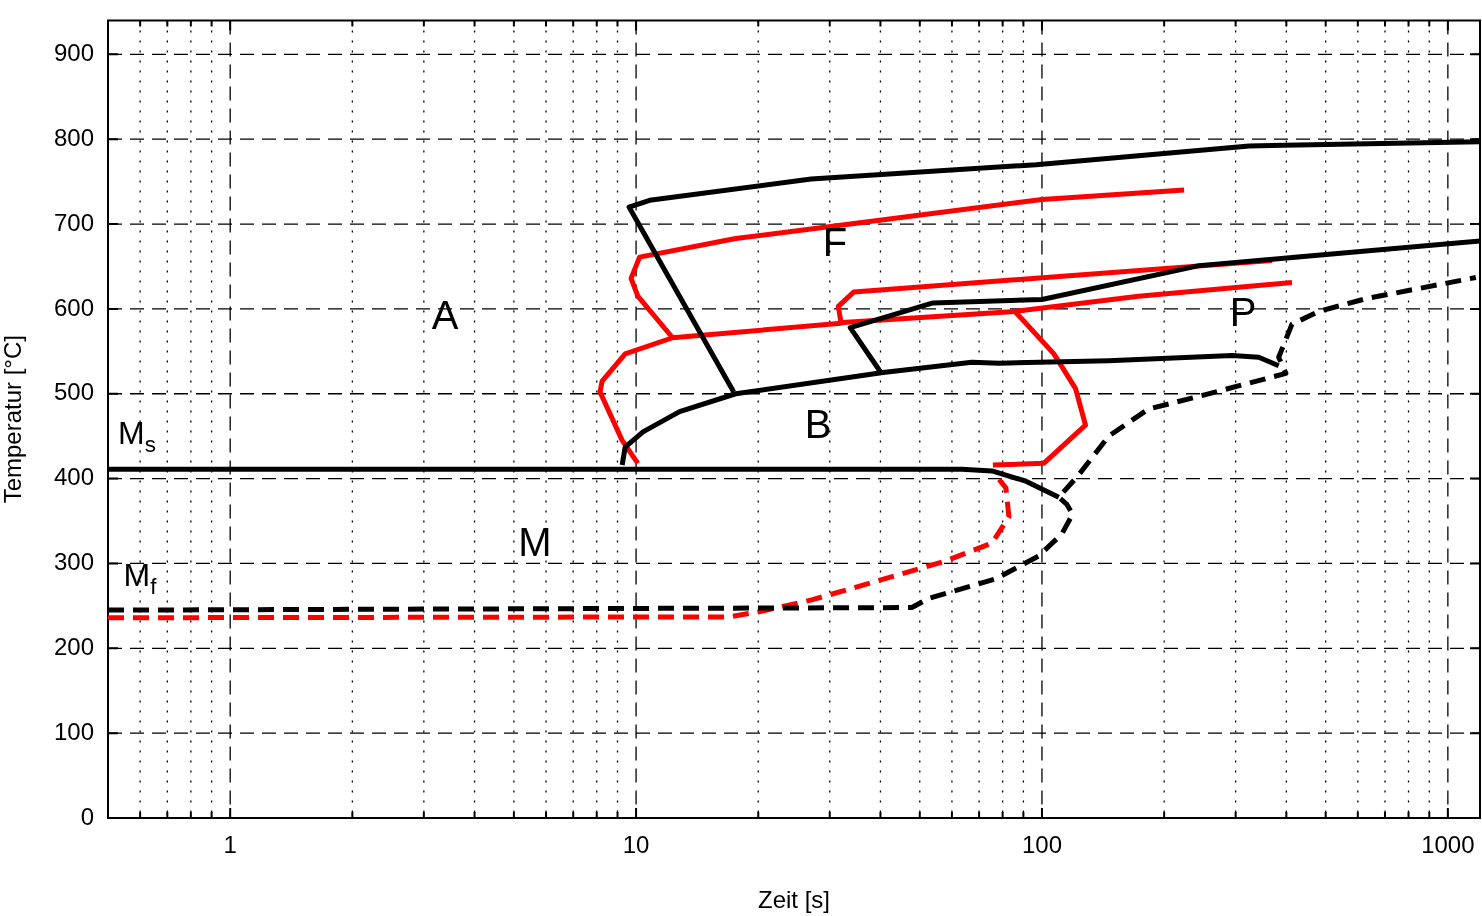  I want to click on y-tick-label: 900, so click(73, 52).